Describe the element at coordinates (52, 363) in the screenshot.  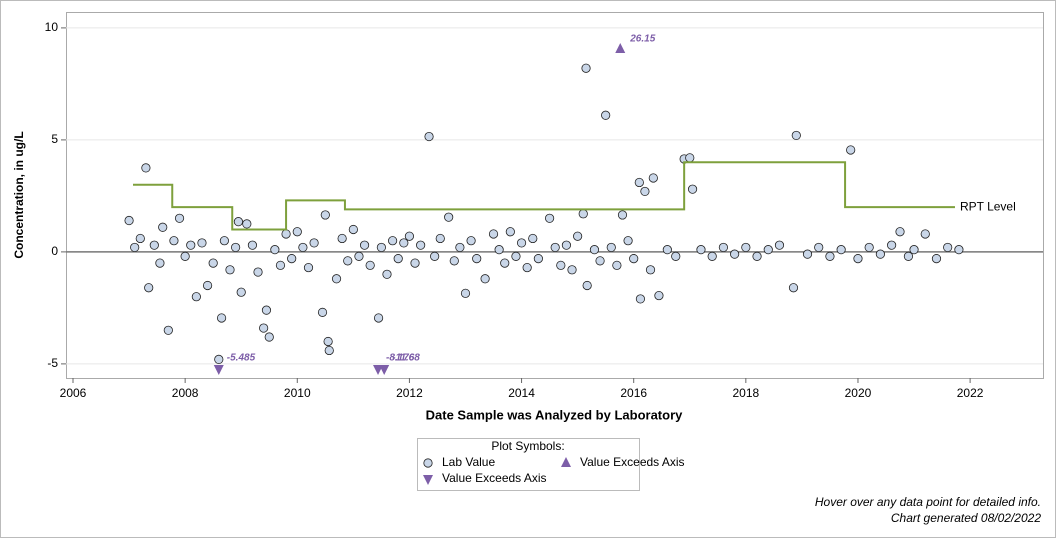
I see `y-tick-label: -5` at that location.